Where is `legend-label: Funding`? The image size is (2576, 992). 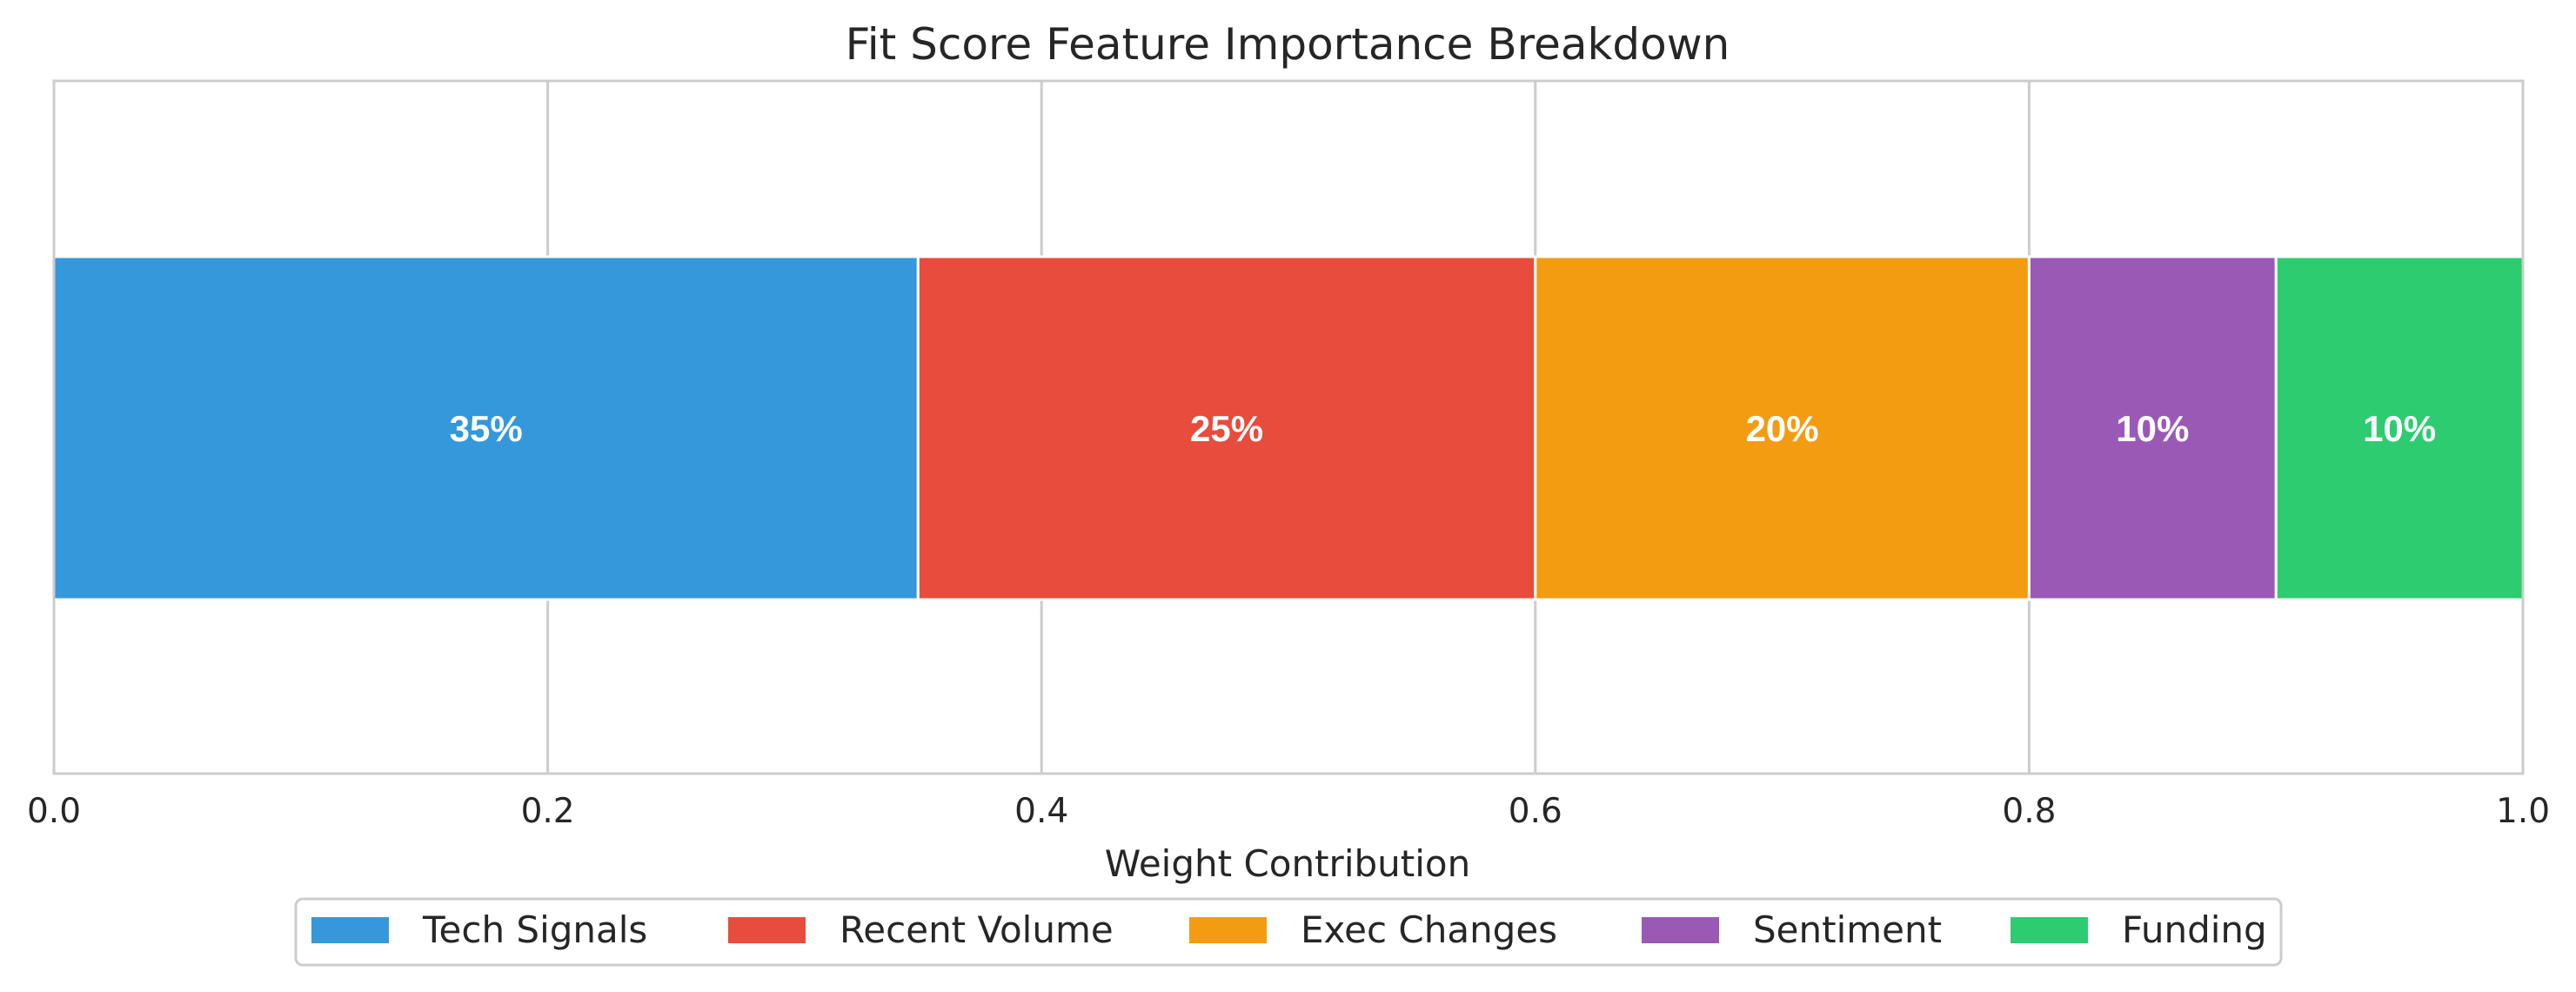
legend-label: Funding is located at coordinates (2194, 929).